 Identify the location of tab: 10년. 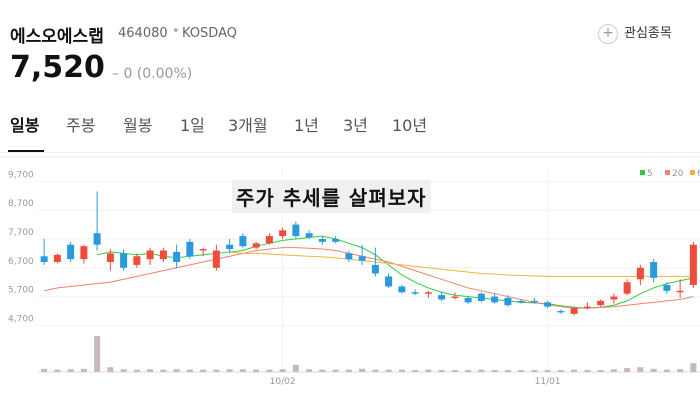
(410, 125).